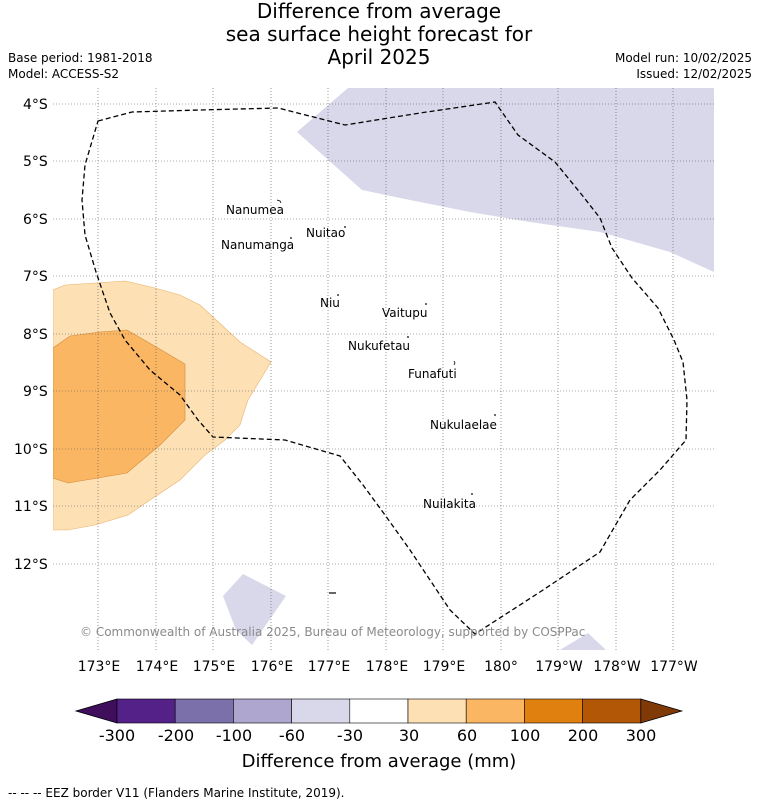 Image resolution: width=758 pixels, height=804 pixels. I want to click on island-label-nanumea: Nanumea, so click(255, 210).